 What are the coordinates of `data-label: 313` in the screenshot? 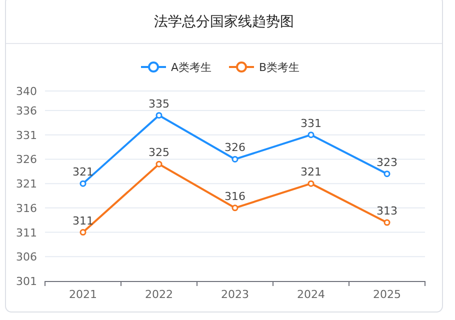 It's located at (387, 211).